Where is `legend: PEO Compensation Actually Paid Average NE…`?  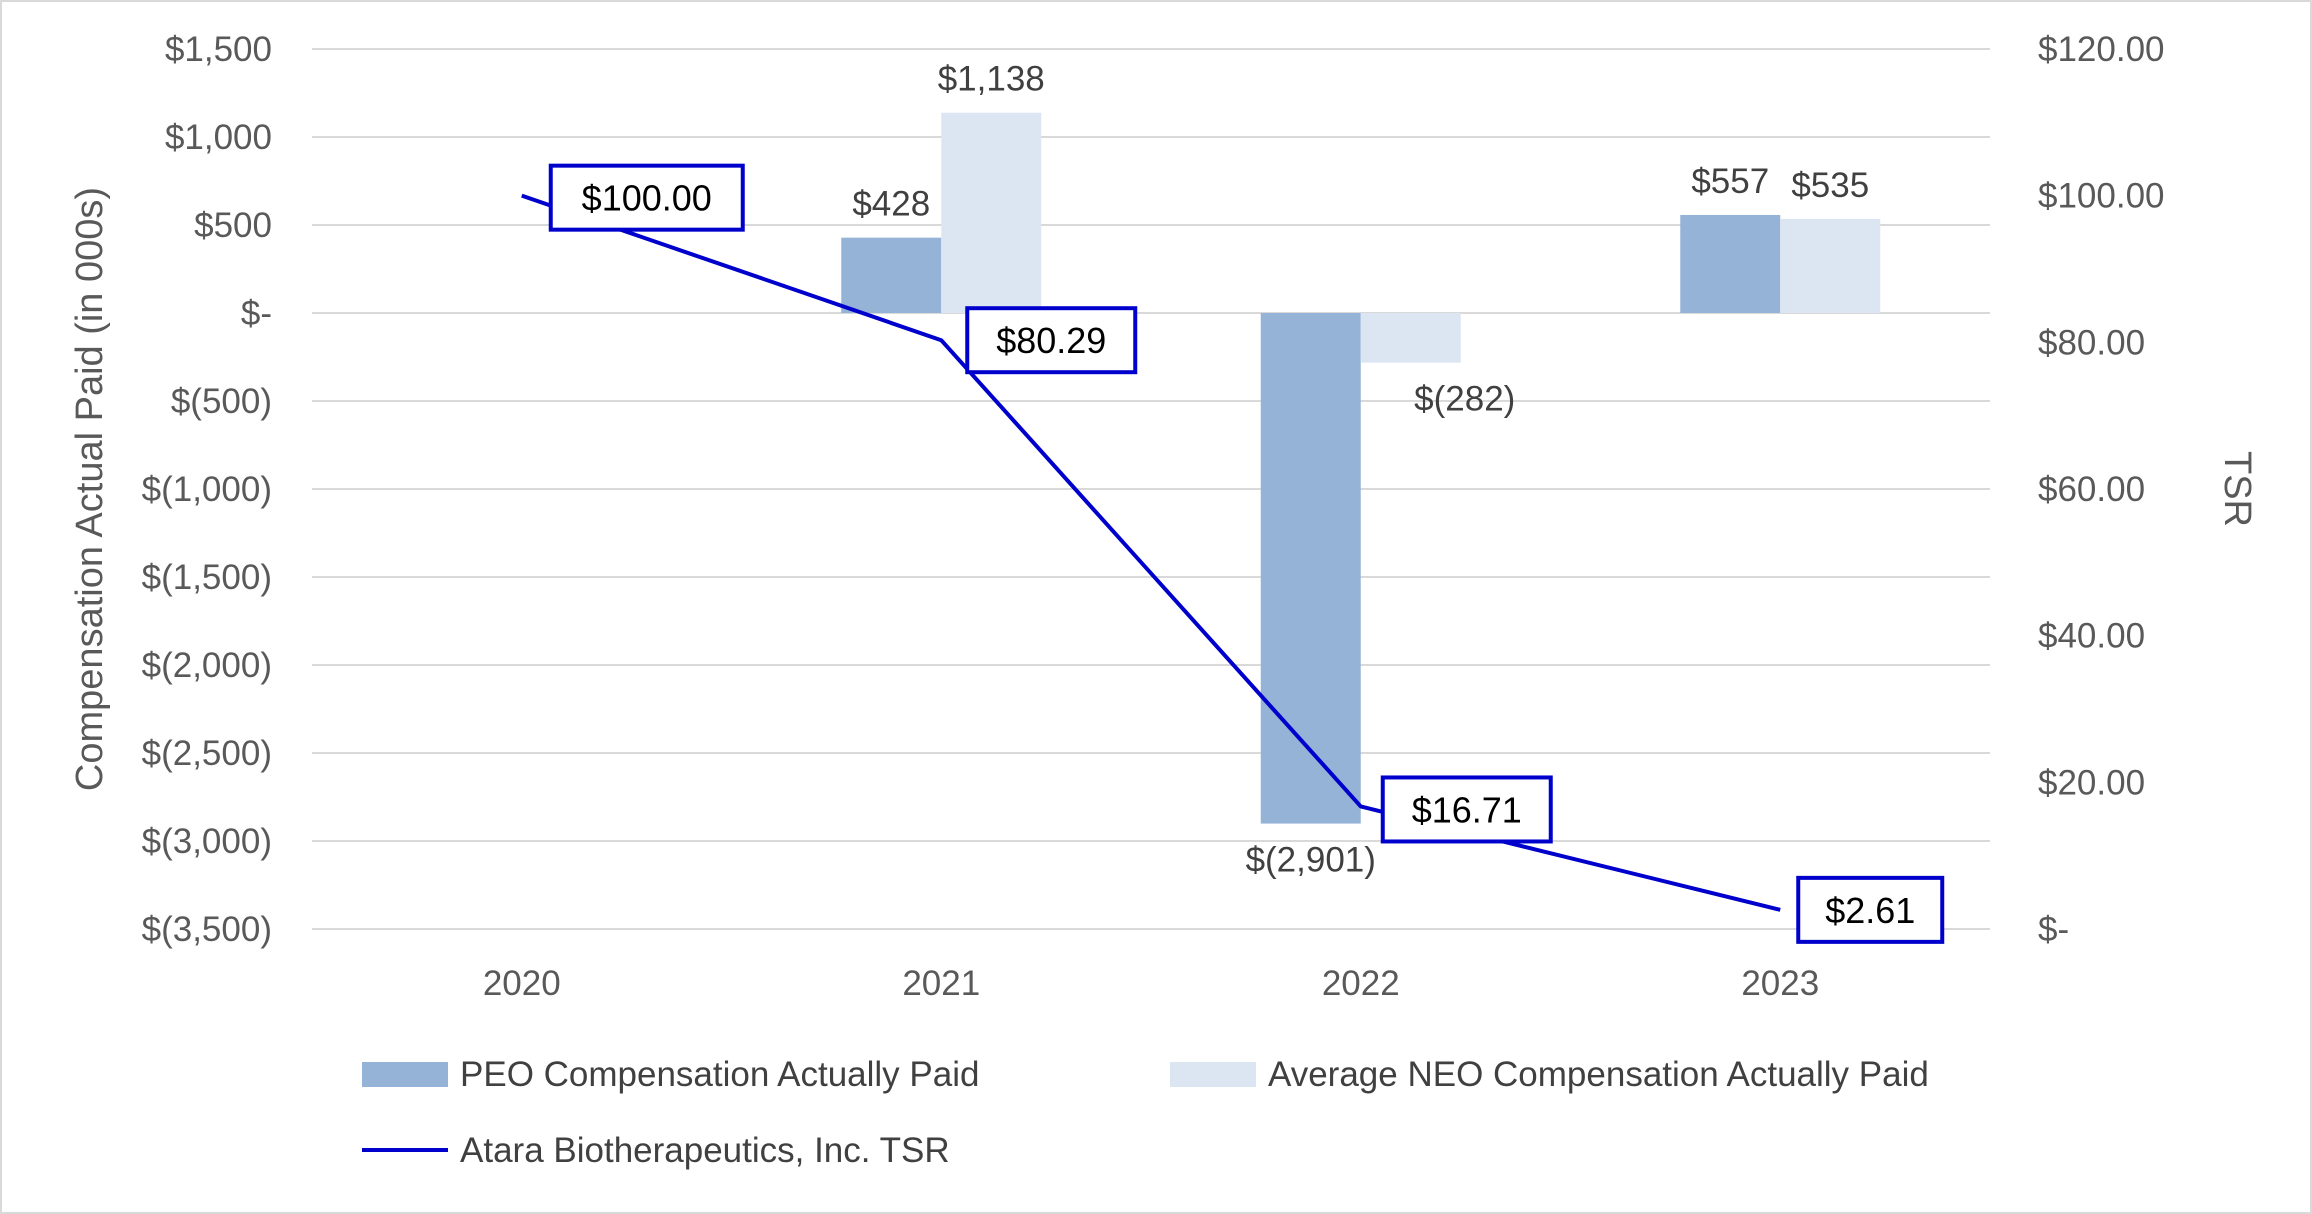 legend: PEO Compensation Actually Paid Average NE… is located at coordinates (1145, 1112).